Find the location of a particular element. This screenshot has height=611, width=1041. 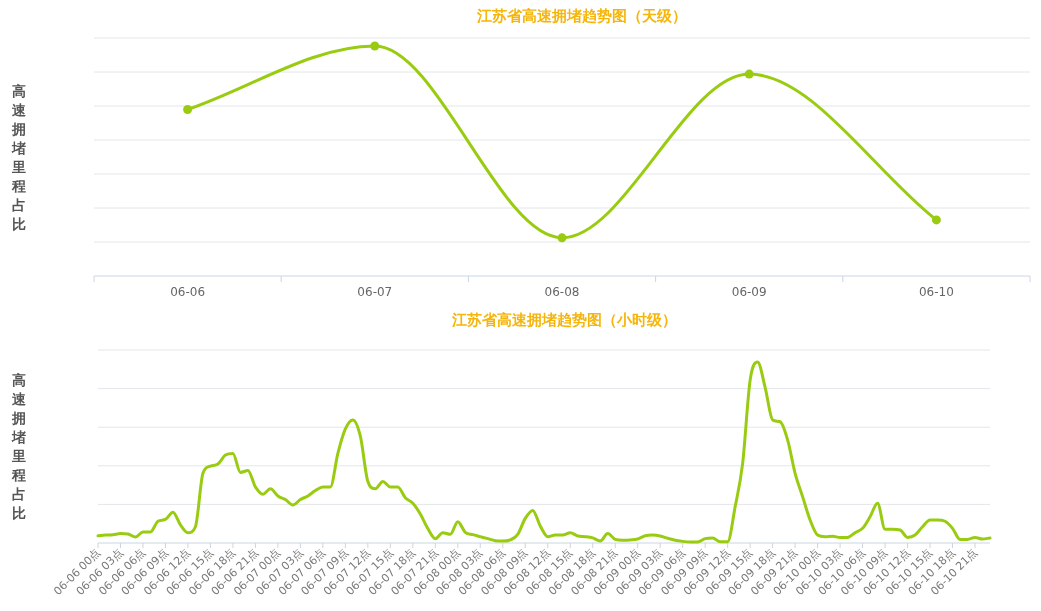

chart-title: 江苏省高速拥堵趋势图（小时级） is located at coordinates (563, 320).